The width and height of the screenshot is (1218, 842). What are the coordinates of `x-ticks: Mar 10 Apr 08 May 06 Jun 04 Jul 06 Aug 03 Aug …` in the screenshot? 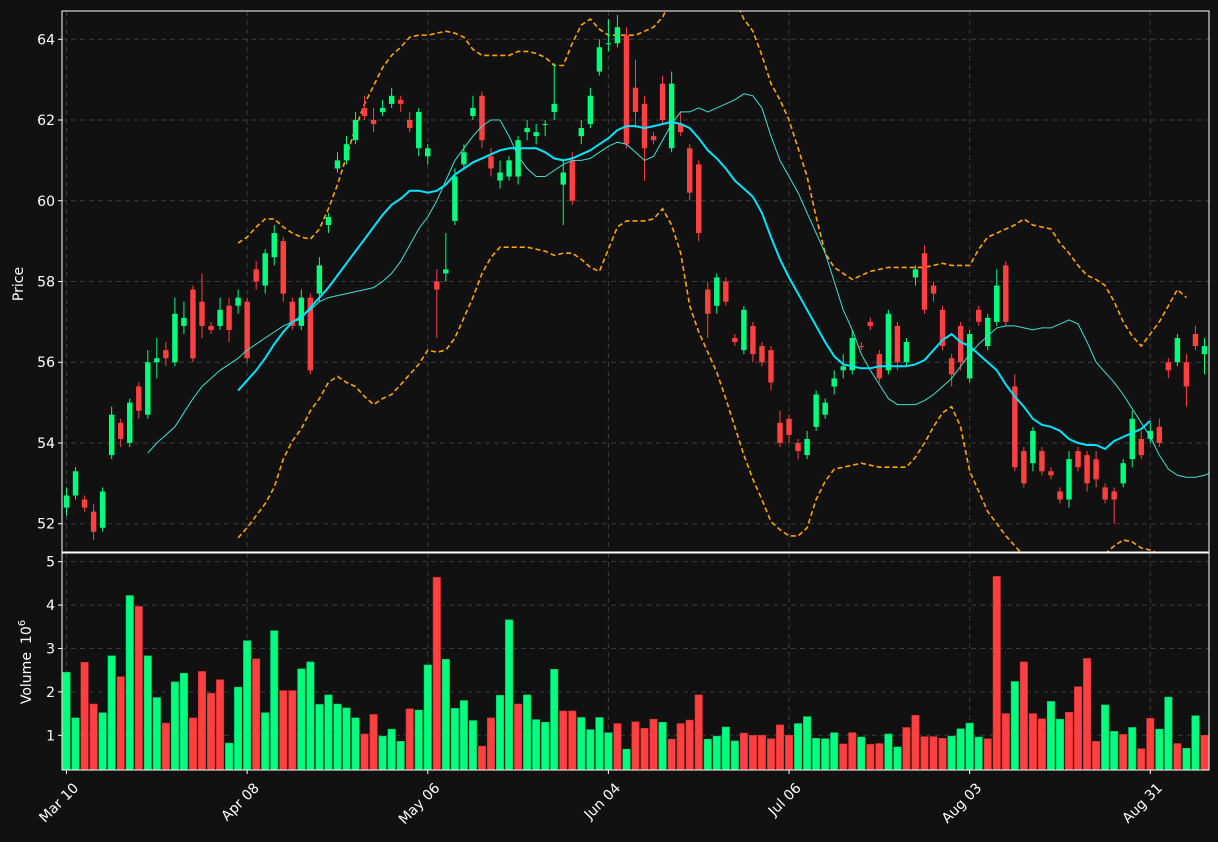 It's located at (601, 799).